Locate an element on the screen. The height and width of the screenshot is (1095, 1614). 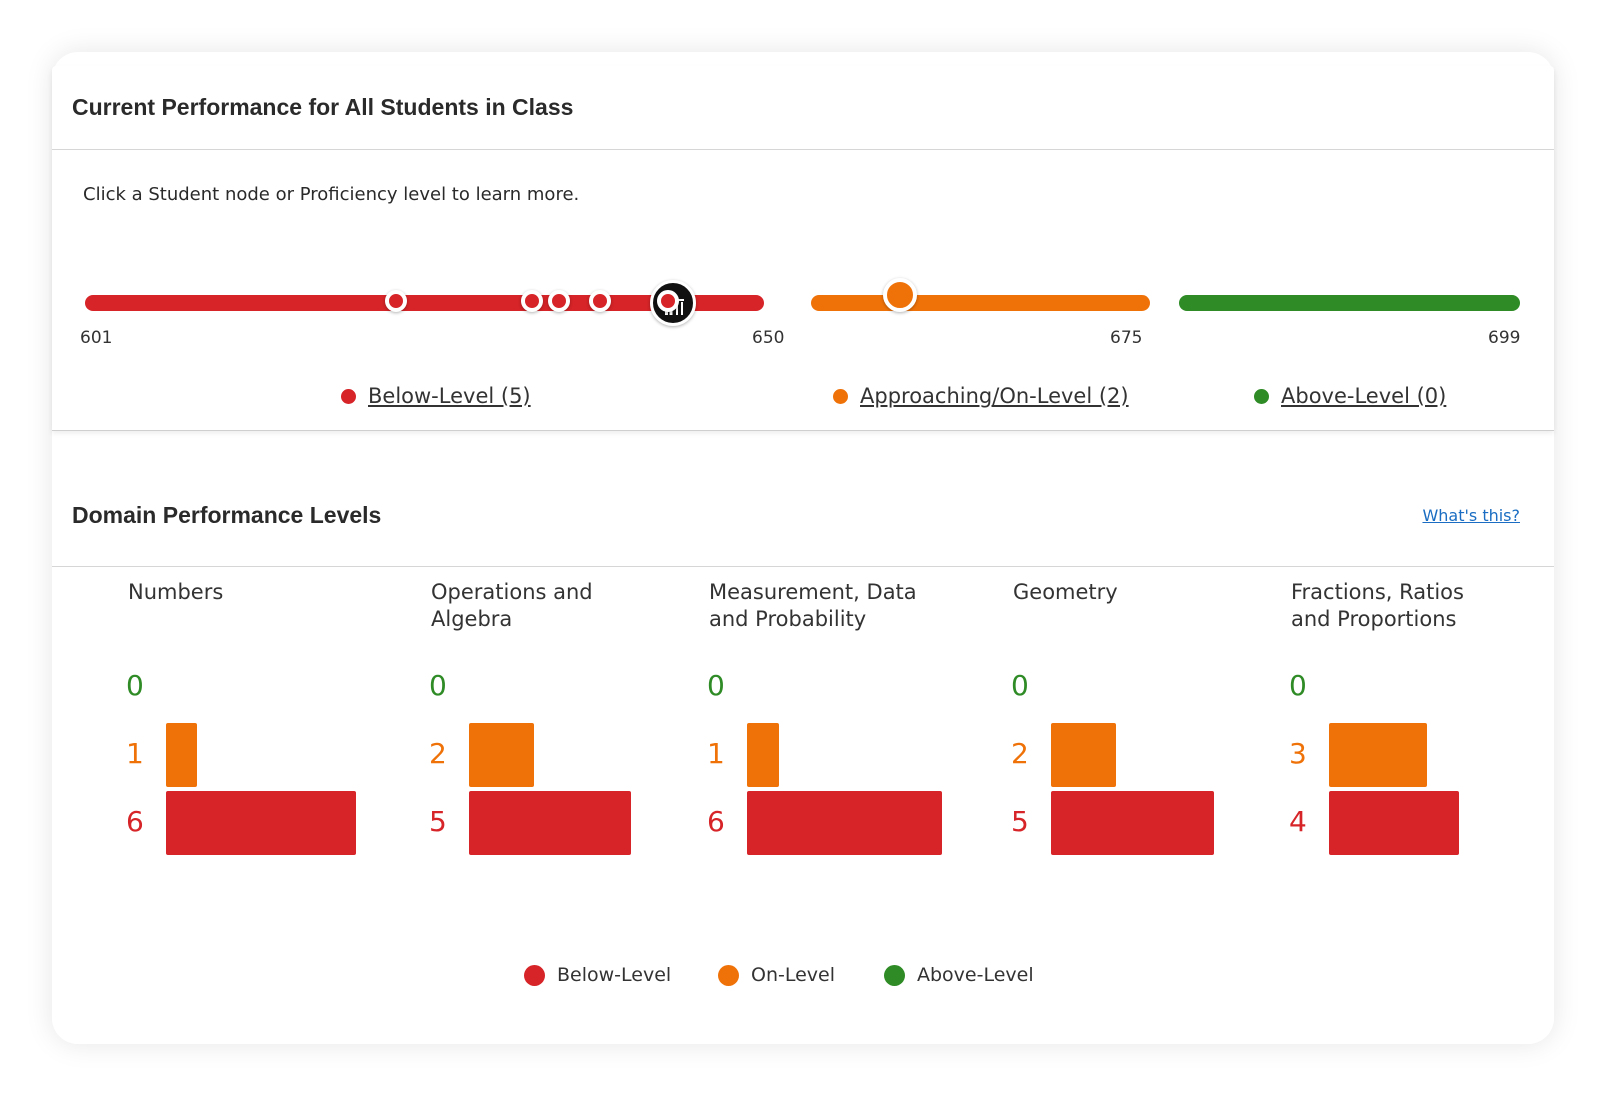
on-level-label: Approaching/On-Level (2) is located at coordinates (994, 396).